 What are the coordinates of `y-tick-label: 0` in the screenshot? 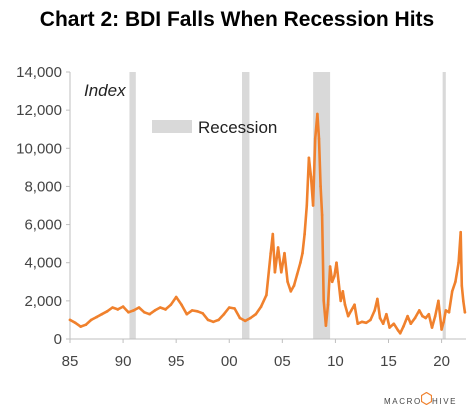 It's located at (58, 339).